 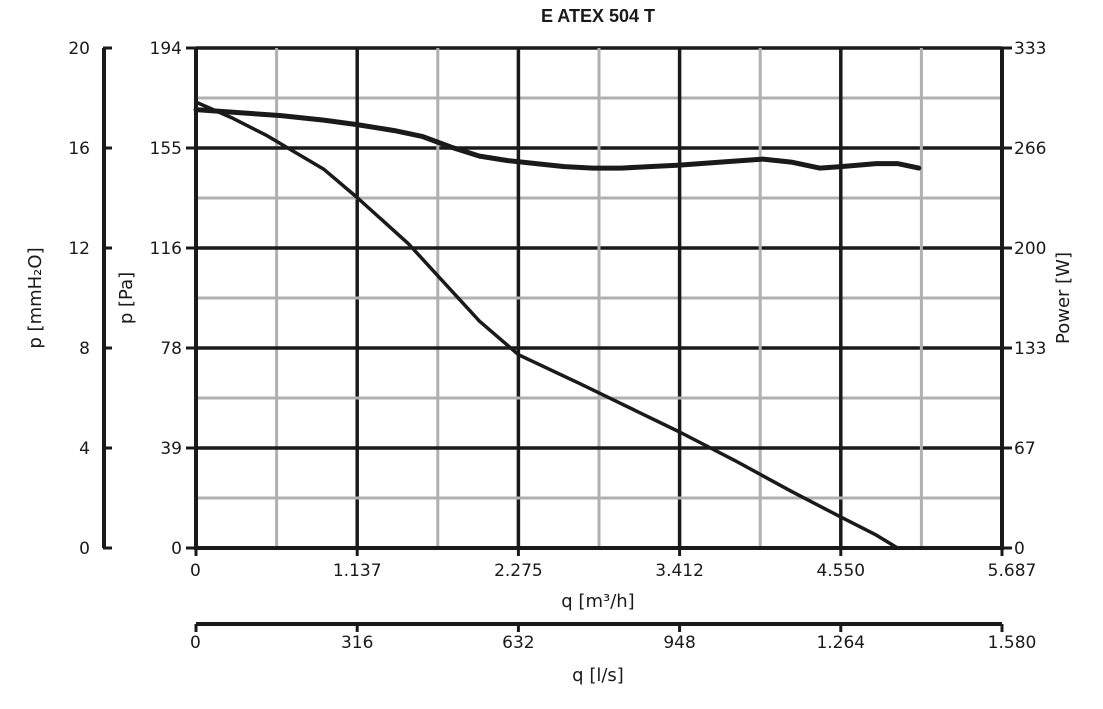 What do you see at coordinates (1063, 298) in the screenshot?
I see `y-axis-label-power: Power [W]` at bounding box center [1063, 298].